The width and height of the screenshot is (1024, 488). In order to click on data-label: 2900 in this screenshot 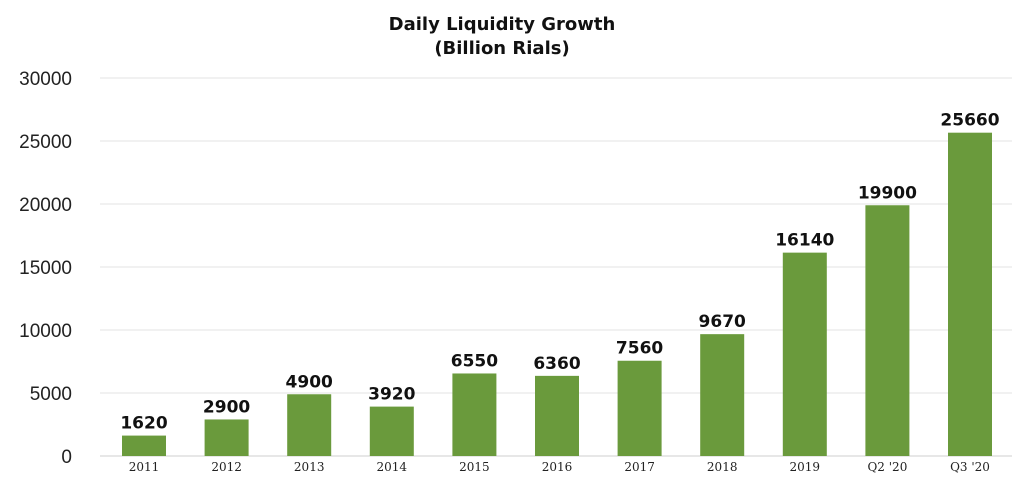, I will do `click(226, 407)`.